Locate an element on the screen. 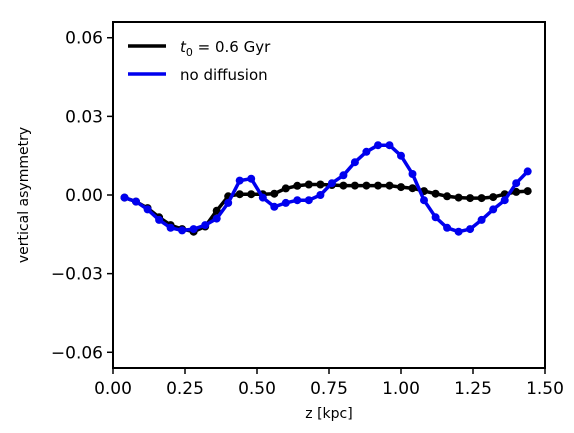 The image size is (574, 433). legend-label-series-1: t0 = 0.6 Gyr is located at coordinates (225, 48).